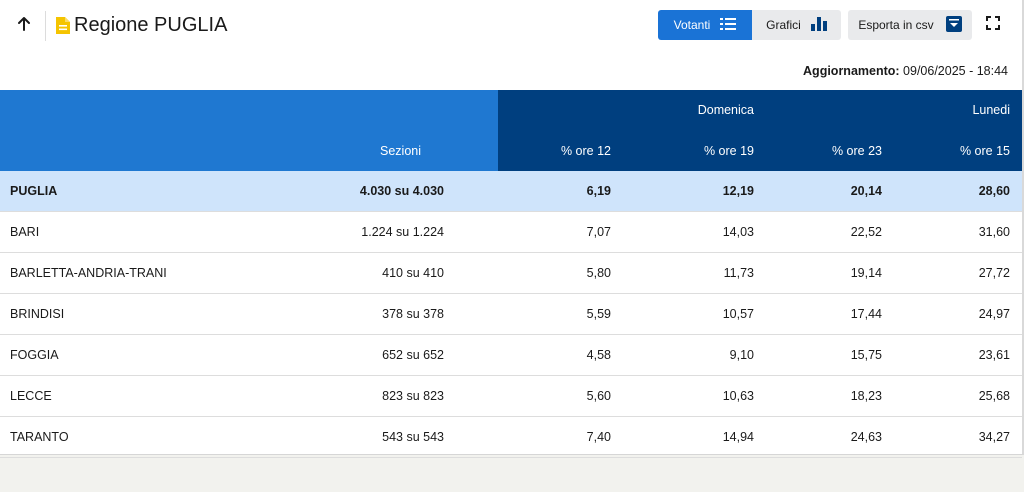 The height and width of the screenshot is (492, 1024). I want to click on fullscreen-button, so click(993, 25).